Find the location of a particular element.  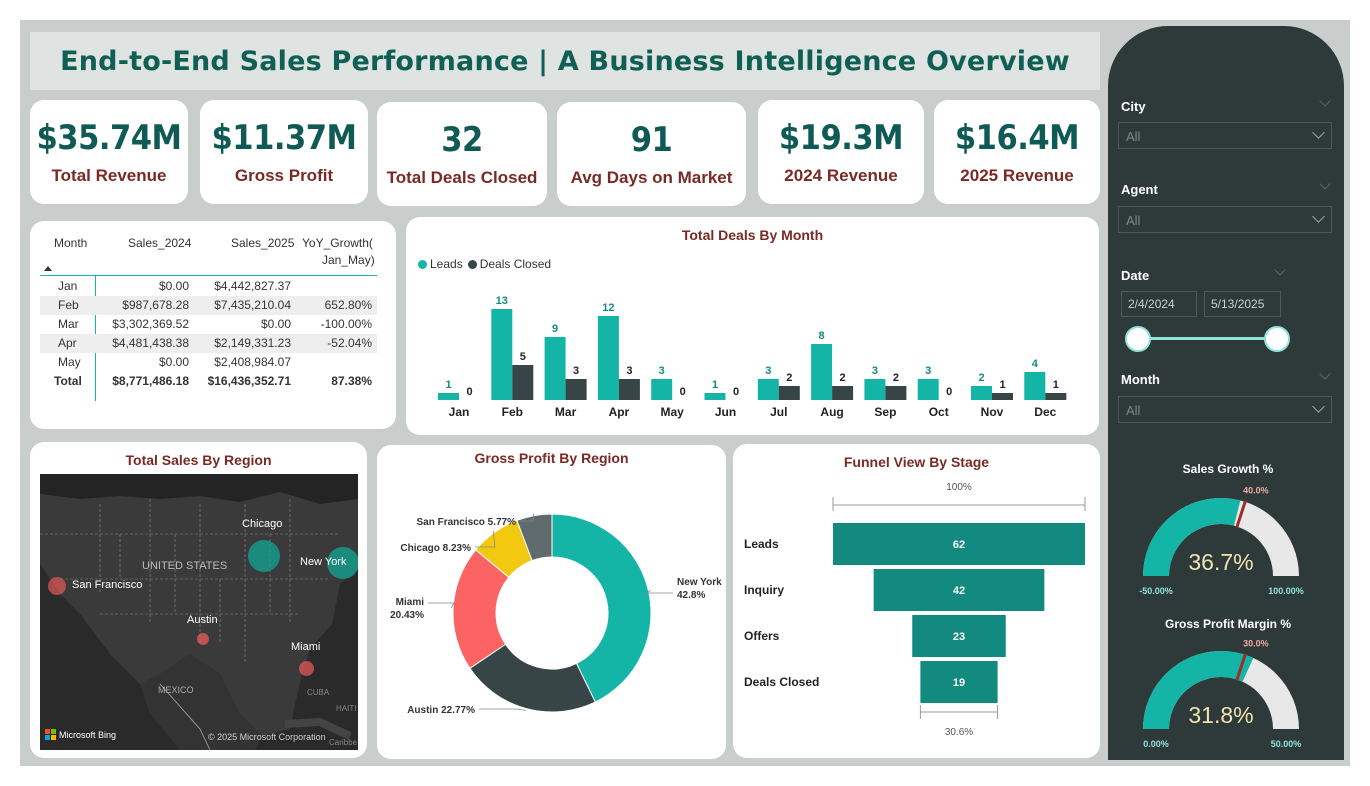

date-end-input: 5/13/2025 is located at coordinates (1242, 304).